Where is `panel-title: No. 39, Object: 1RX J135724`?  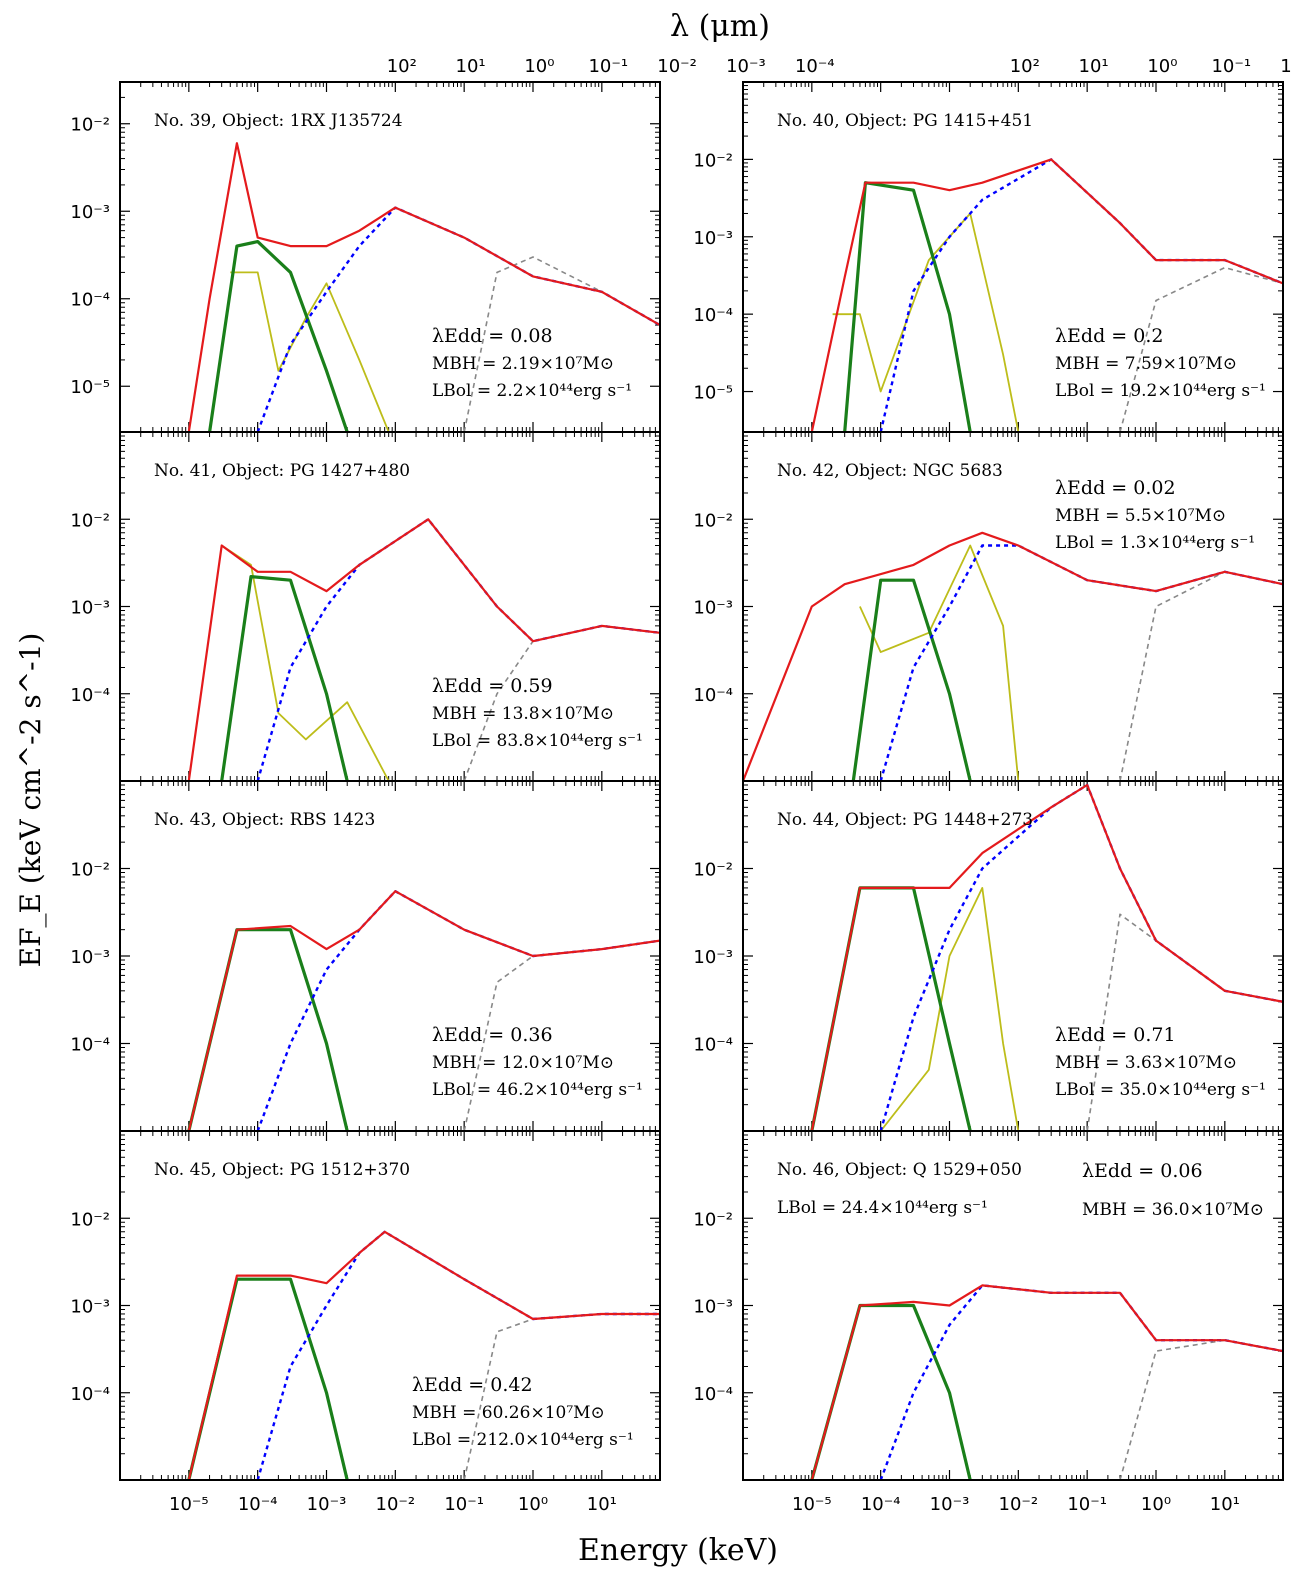
panel-title: No. 39, Object: 1RX J135724 is located at coordinates (278, 121).